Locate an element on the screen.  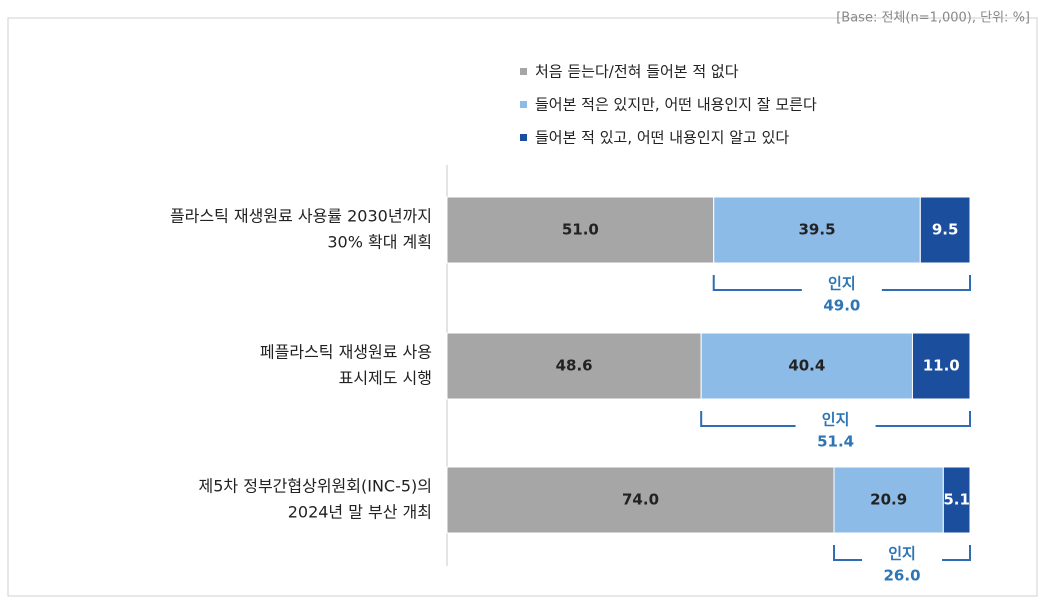
value-label: 40.4 is located at coordinates (806, 366).